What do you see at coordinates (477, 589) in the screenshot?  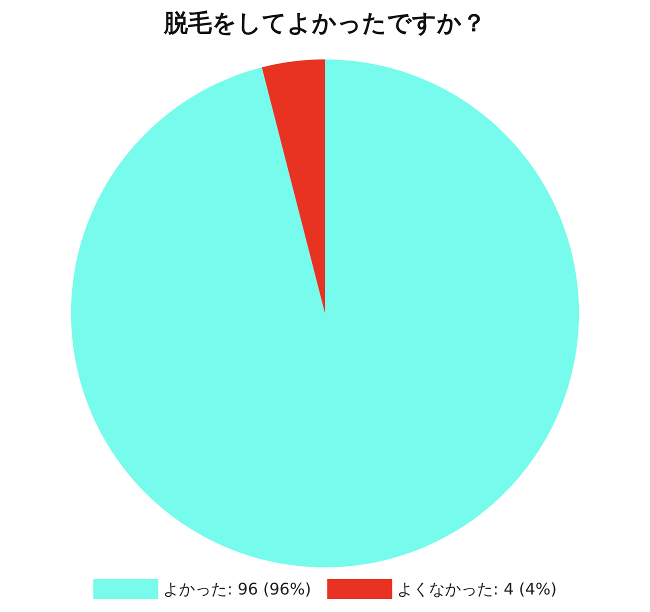 I see `legend-label: よくなかった: 4 (4%)` at bounding box center [477, 589].